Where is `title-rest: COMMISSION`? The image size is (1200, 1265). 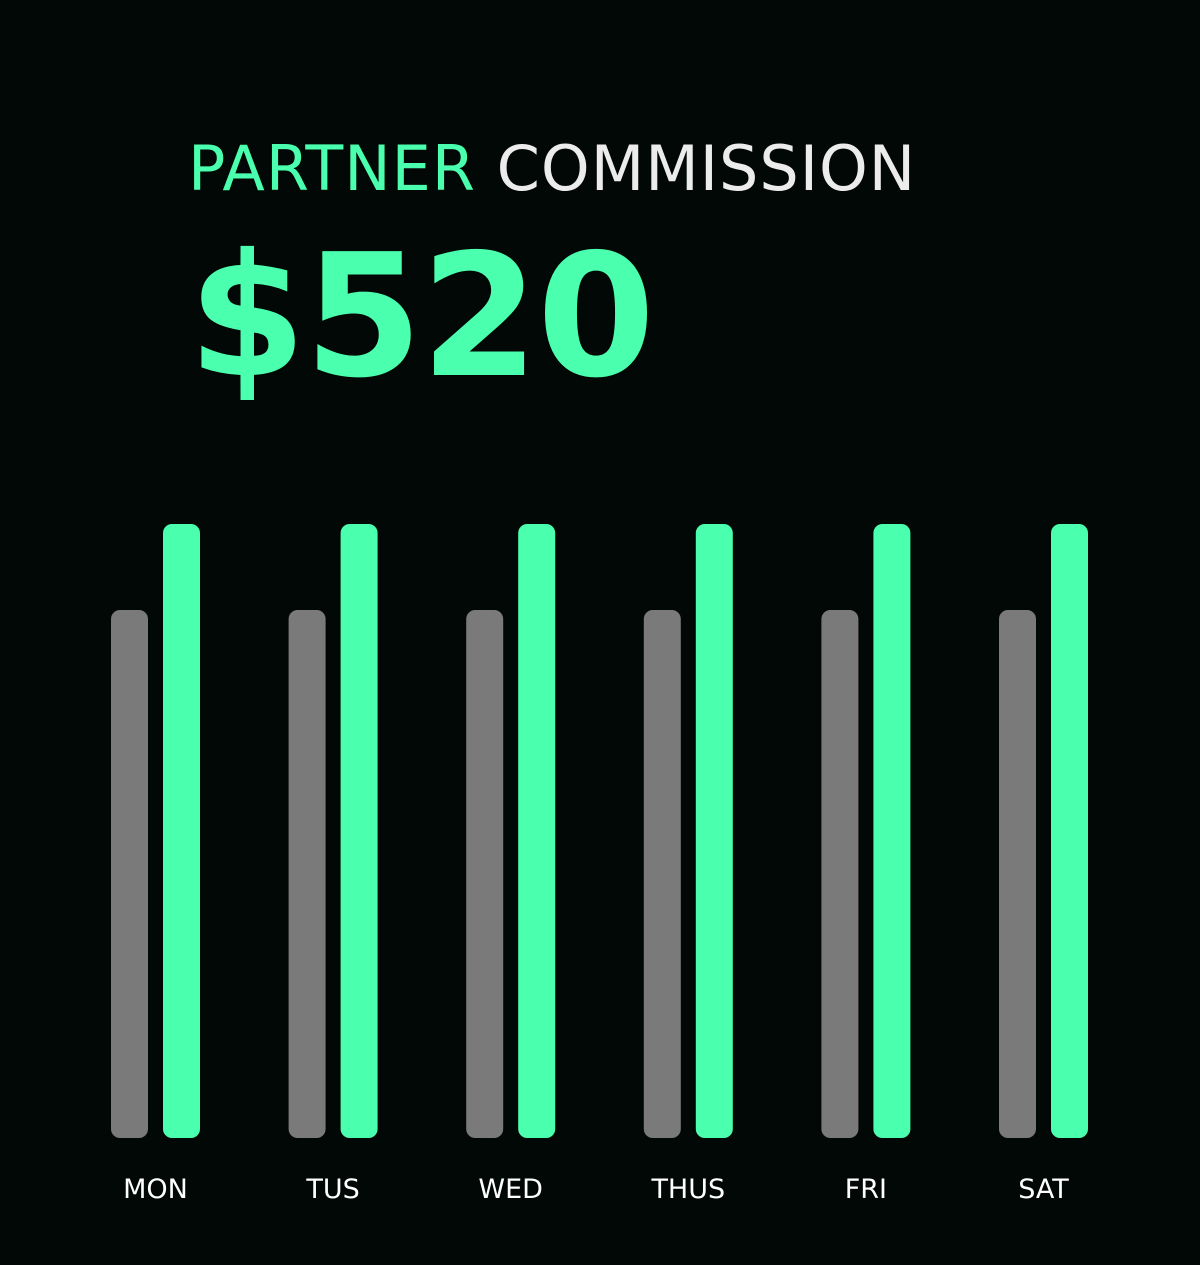 title-rest: COMMISSION is located at coordinates (706, 168).